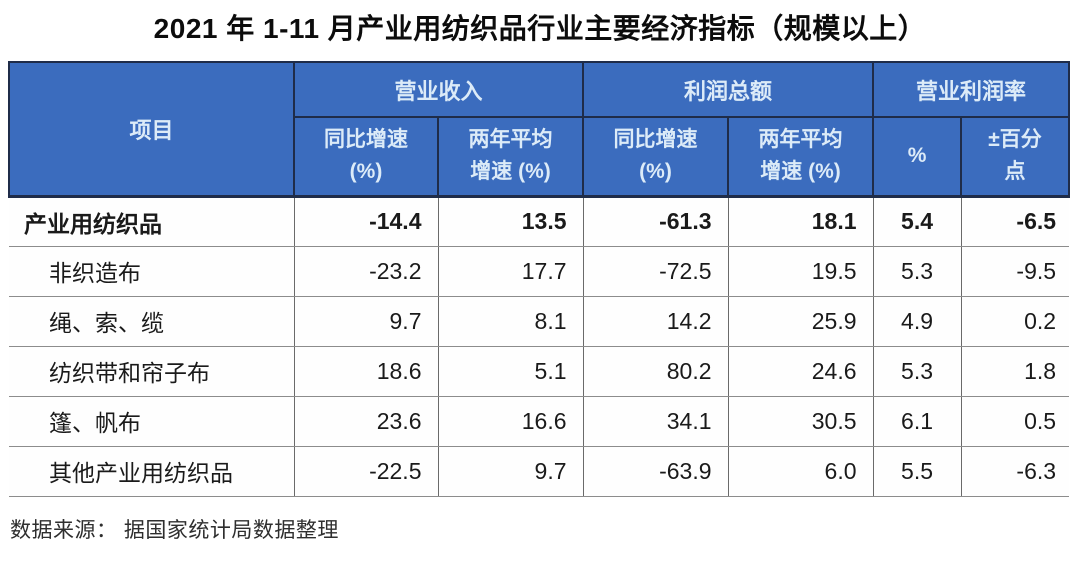 The image size is (1080, 563). What do you see at coordinates (1015, 271) in the screenshot?
I see `value-cell: -9.5` at bounding box center [1015, 271].